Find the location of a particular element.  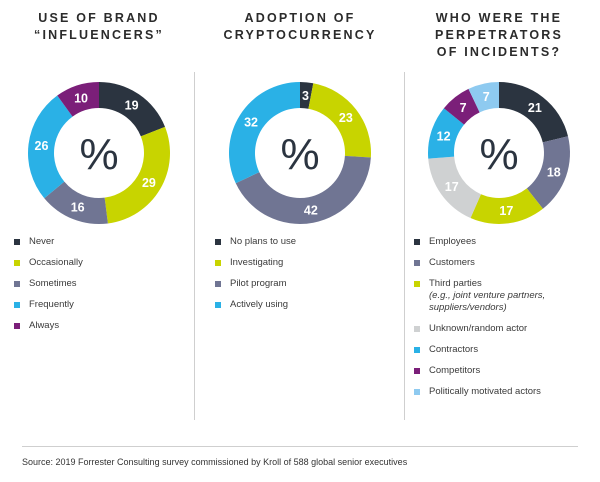

legend-item: Competitors is located at coordinates (499, 371).